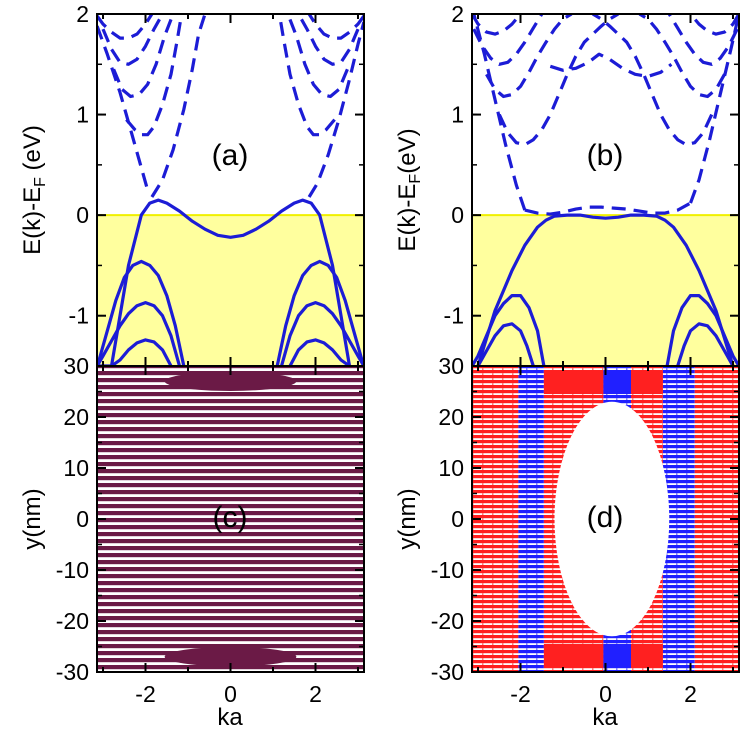  I want to click on panel-b-y-axis-label: E(k)-EF(eV), so click(409, 189).